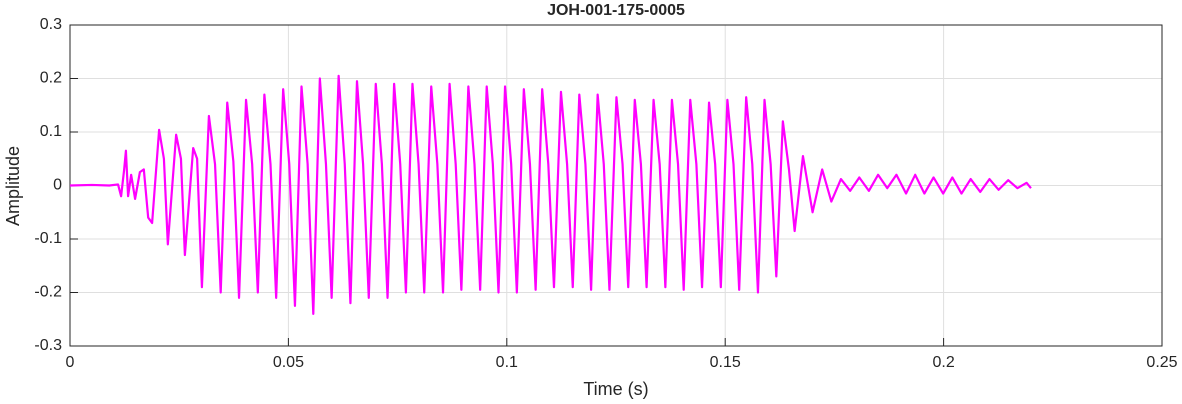 This screenshot has width=1182, height=404. What do you see at coordinates (51, 78) in the screenshot?
I see `y-tick-label: 0.2` at bounding box center [51, 78].